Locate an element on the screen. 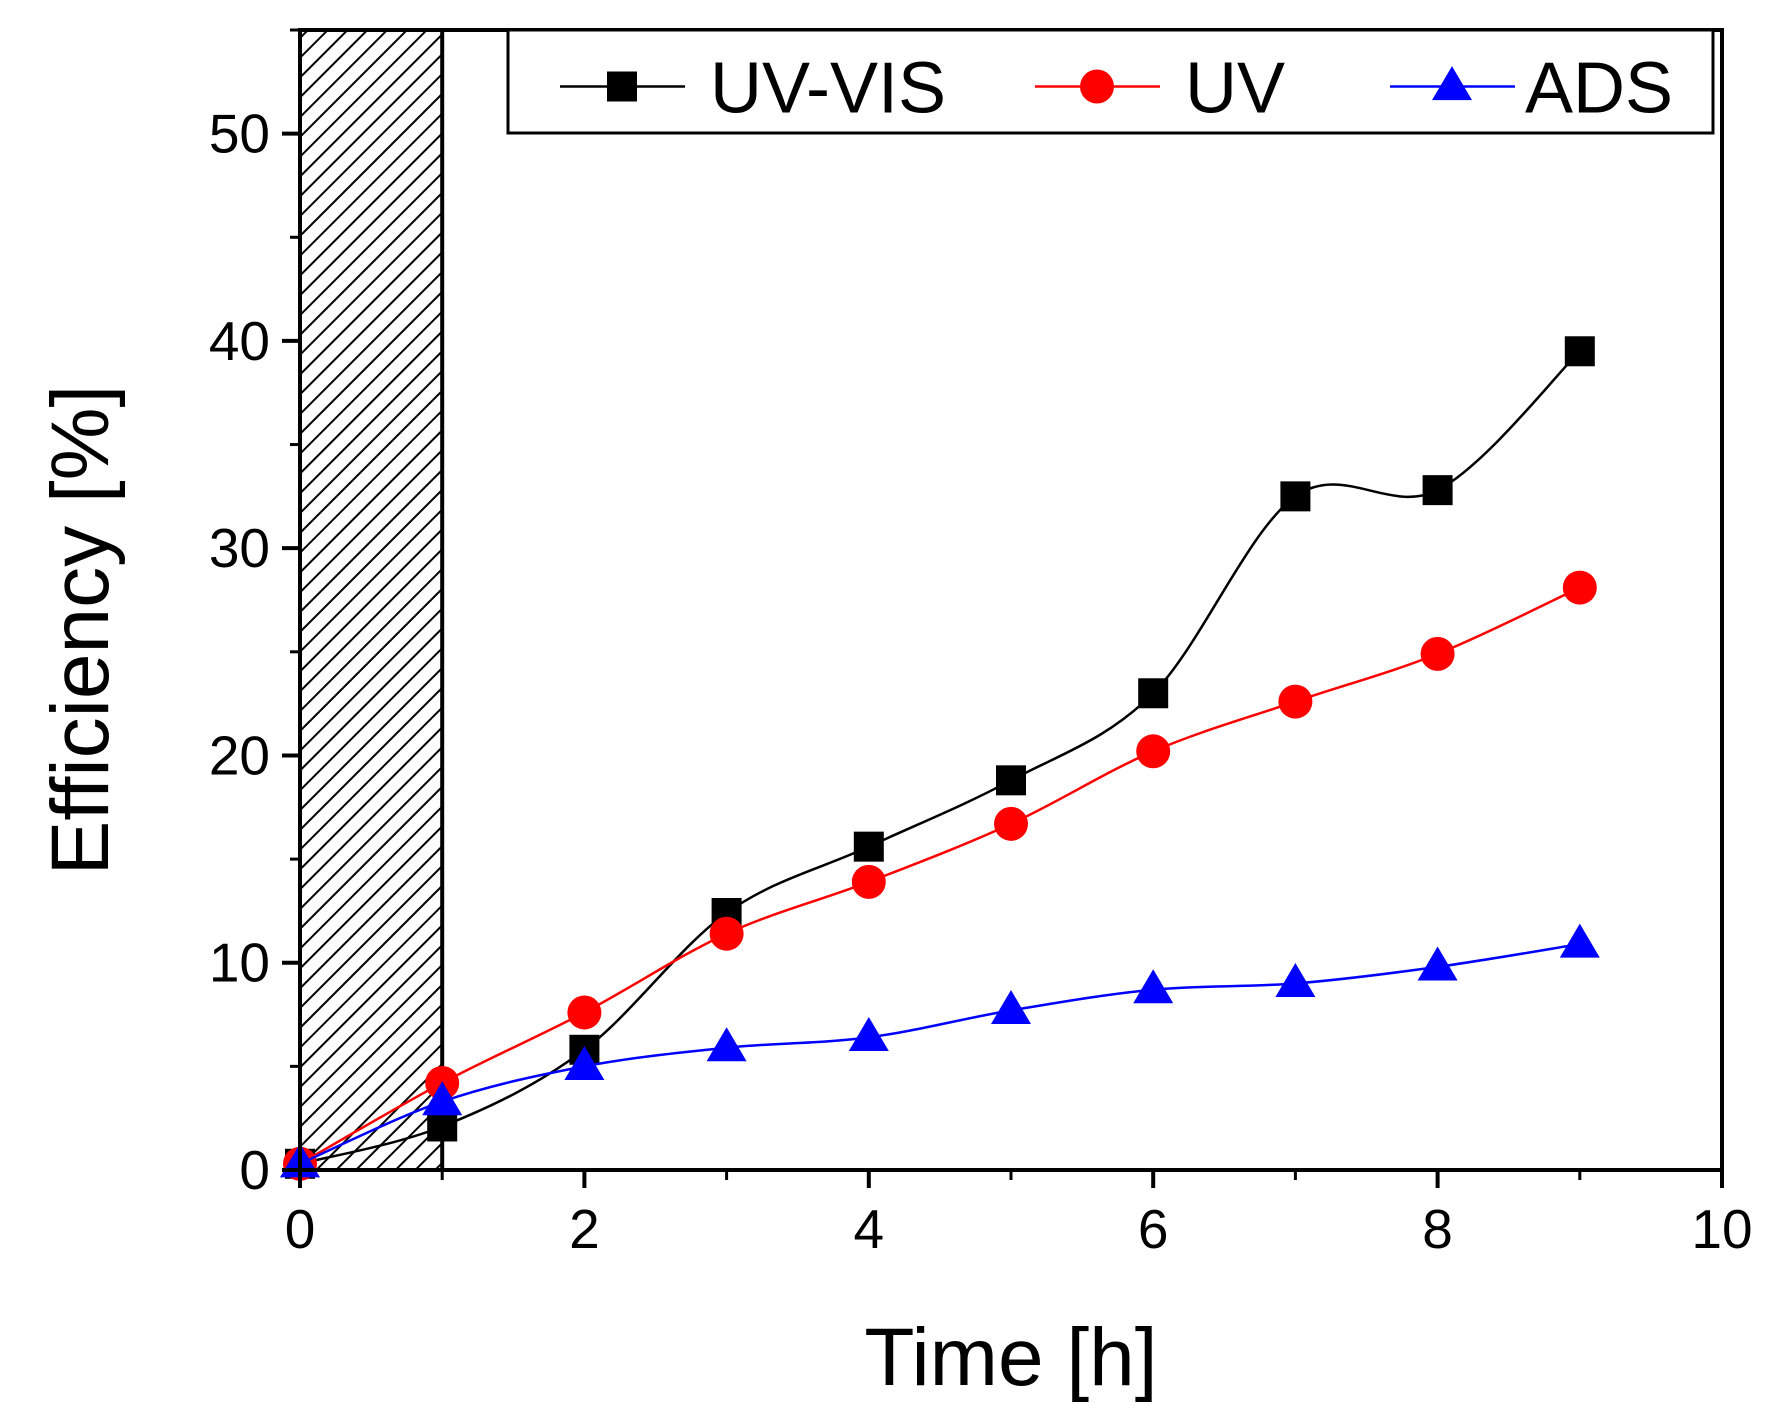 The width and height of the screenshot is (1782, 1426). x-tick-label: 8 is located at coordinates (1437, 1229).